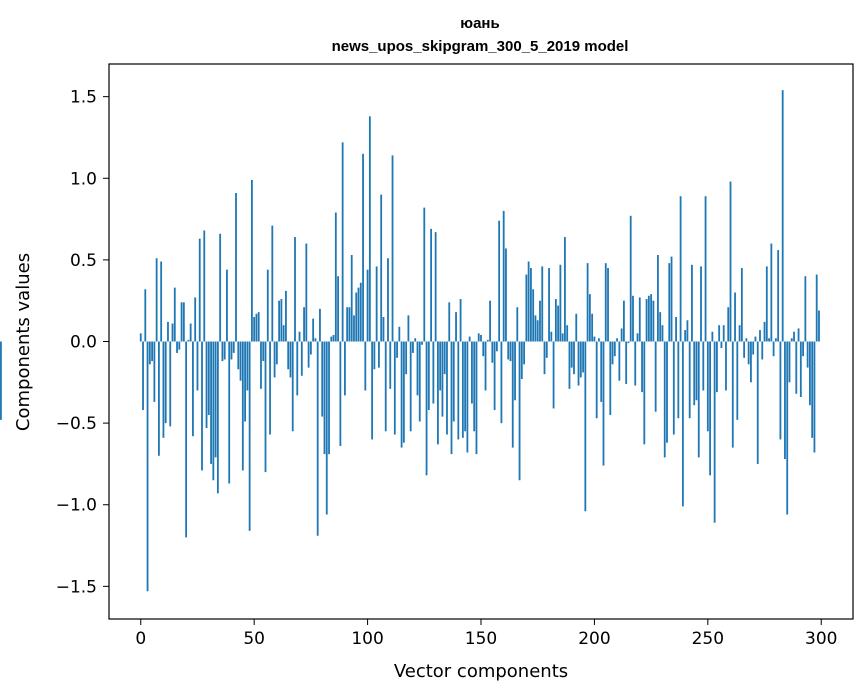 This screenshot has width=867, height=696. I want to click on x-tick-label: 200, so click(594, 639).